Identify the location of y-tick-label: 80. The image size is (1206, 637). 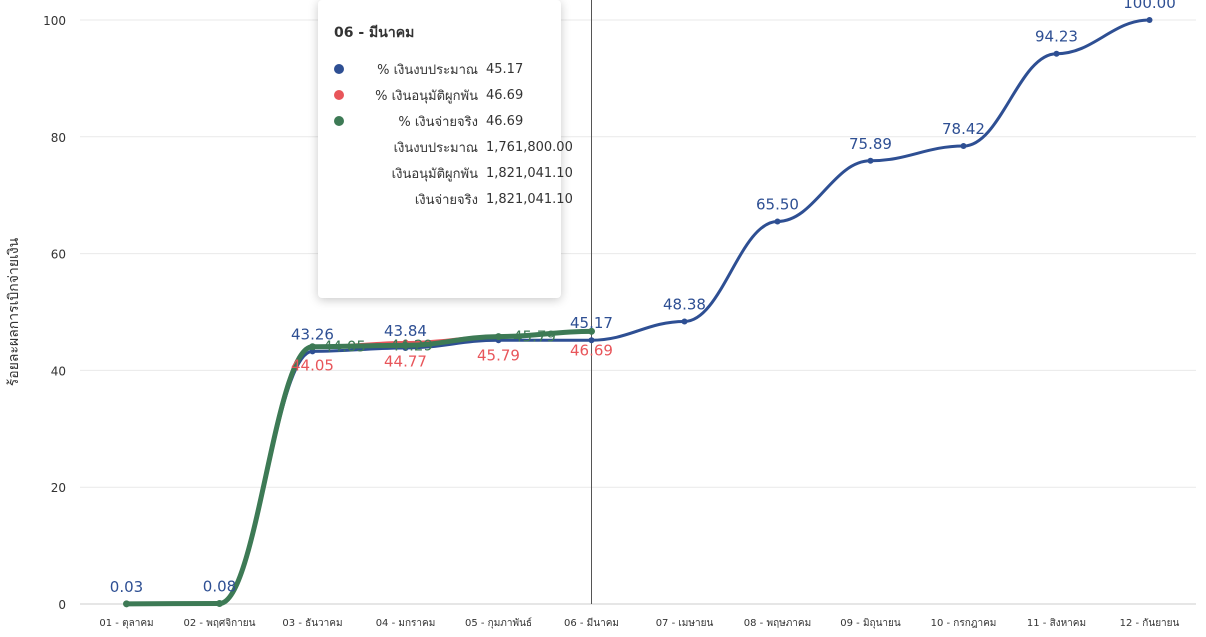
(58, 138).